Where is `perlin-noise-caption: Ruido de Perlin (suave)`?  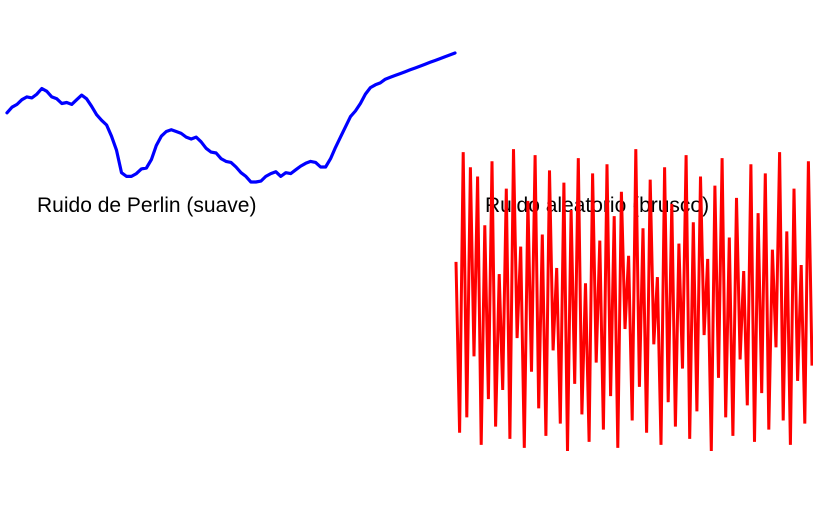 perlin-noise-caption: Ruido de Perlin (suave) is located at coordinates (146, 205).